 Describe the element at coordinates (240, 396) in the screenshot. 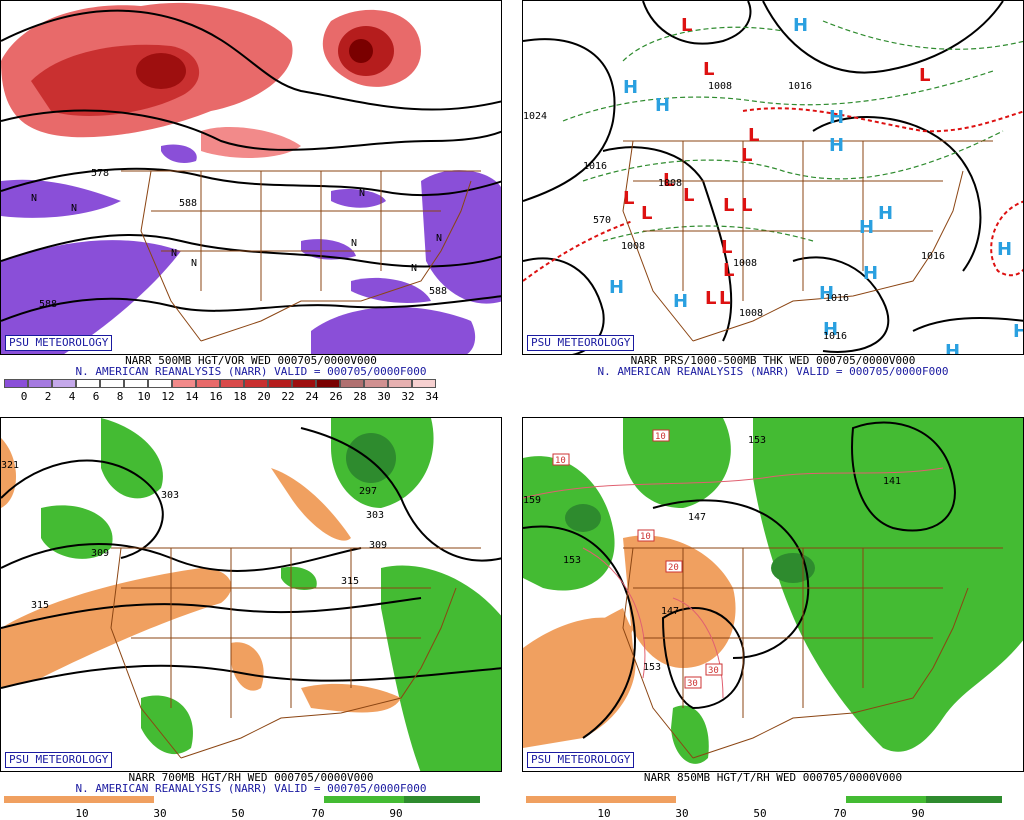

I see `colorbar-label: 18` at that location.